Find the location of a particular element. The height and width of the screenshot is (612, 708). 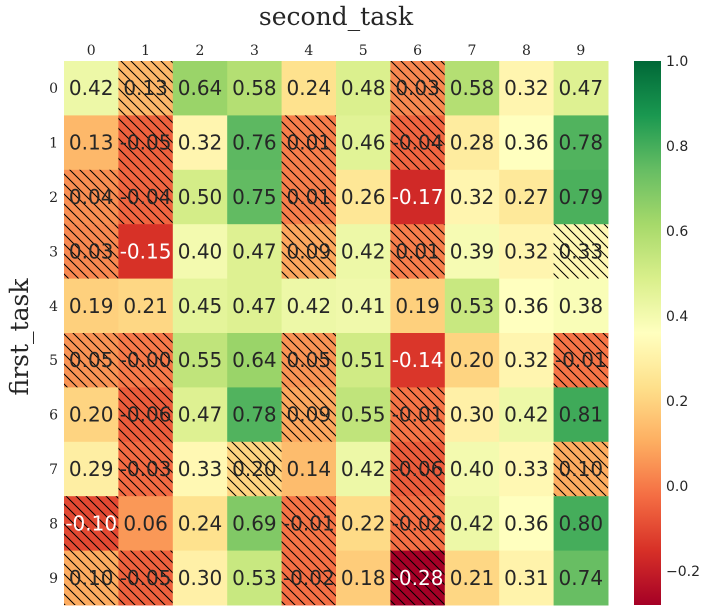

cell-value-label: 0.01 is located at coordinates (309, 197).